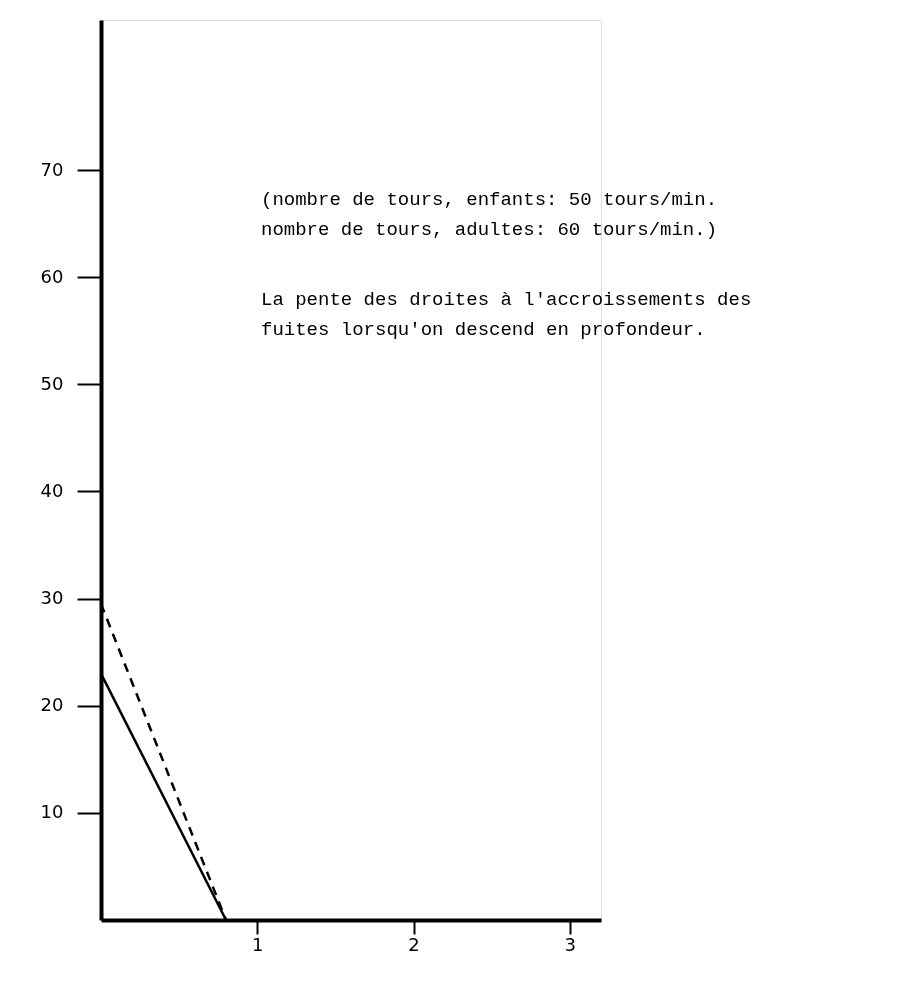 Image resolution: width=913 pixels, height=1007 pixels. Describe the element at coordinates (52, 276) in the screenshot. I see `y-tick-label: 60` at that location.